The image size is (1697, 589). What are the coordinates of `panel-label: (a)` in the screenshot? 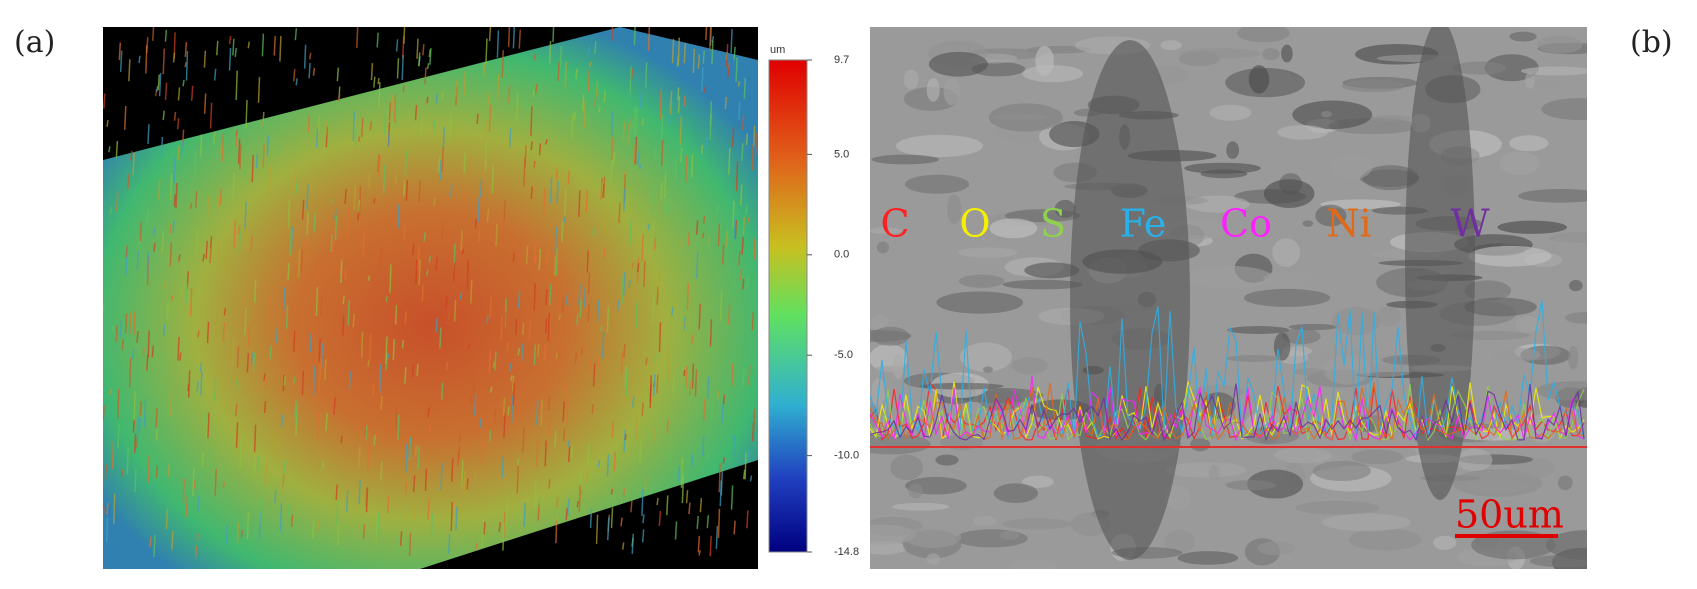 It's located at (34, 42).